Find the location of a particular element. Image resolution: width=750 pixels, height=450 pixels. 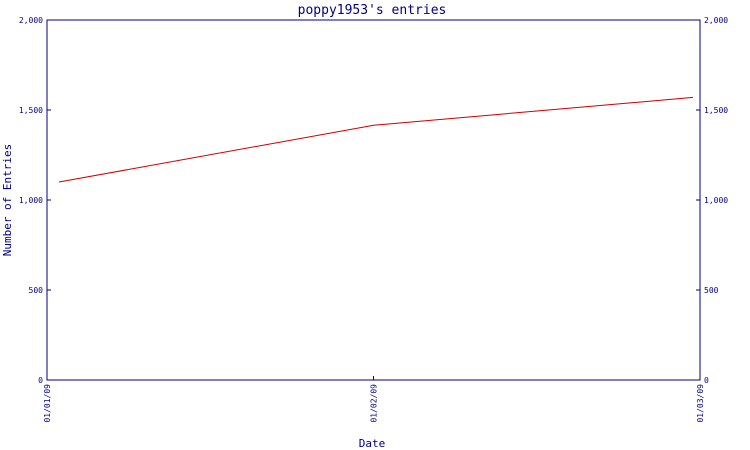

y-tick-label-left: 2,000 is located at coordinates (31, 20).